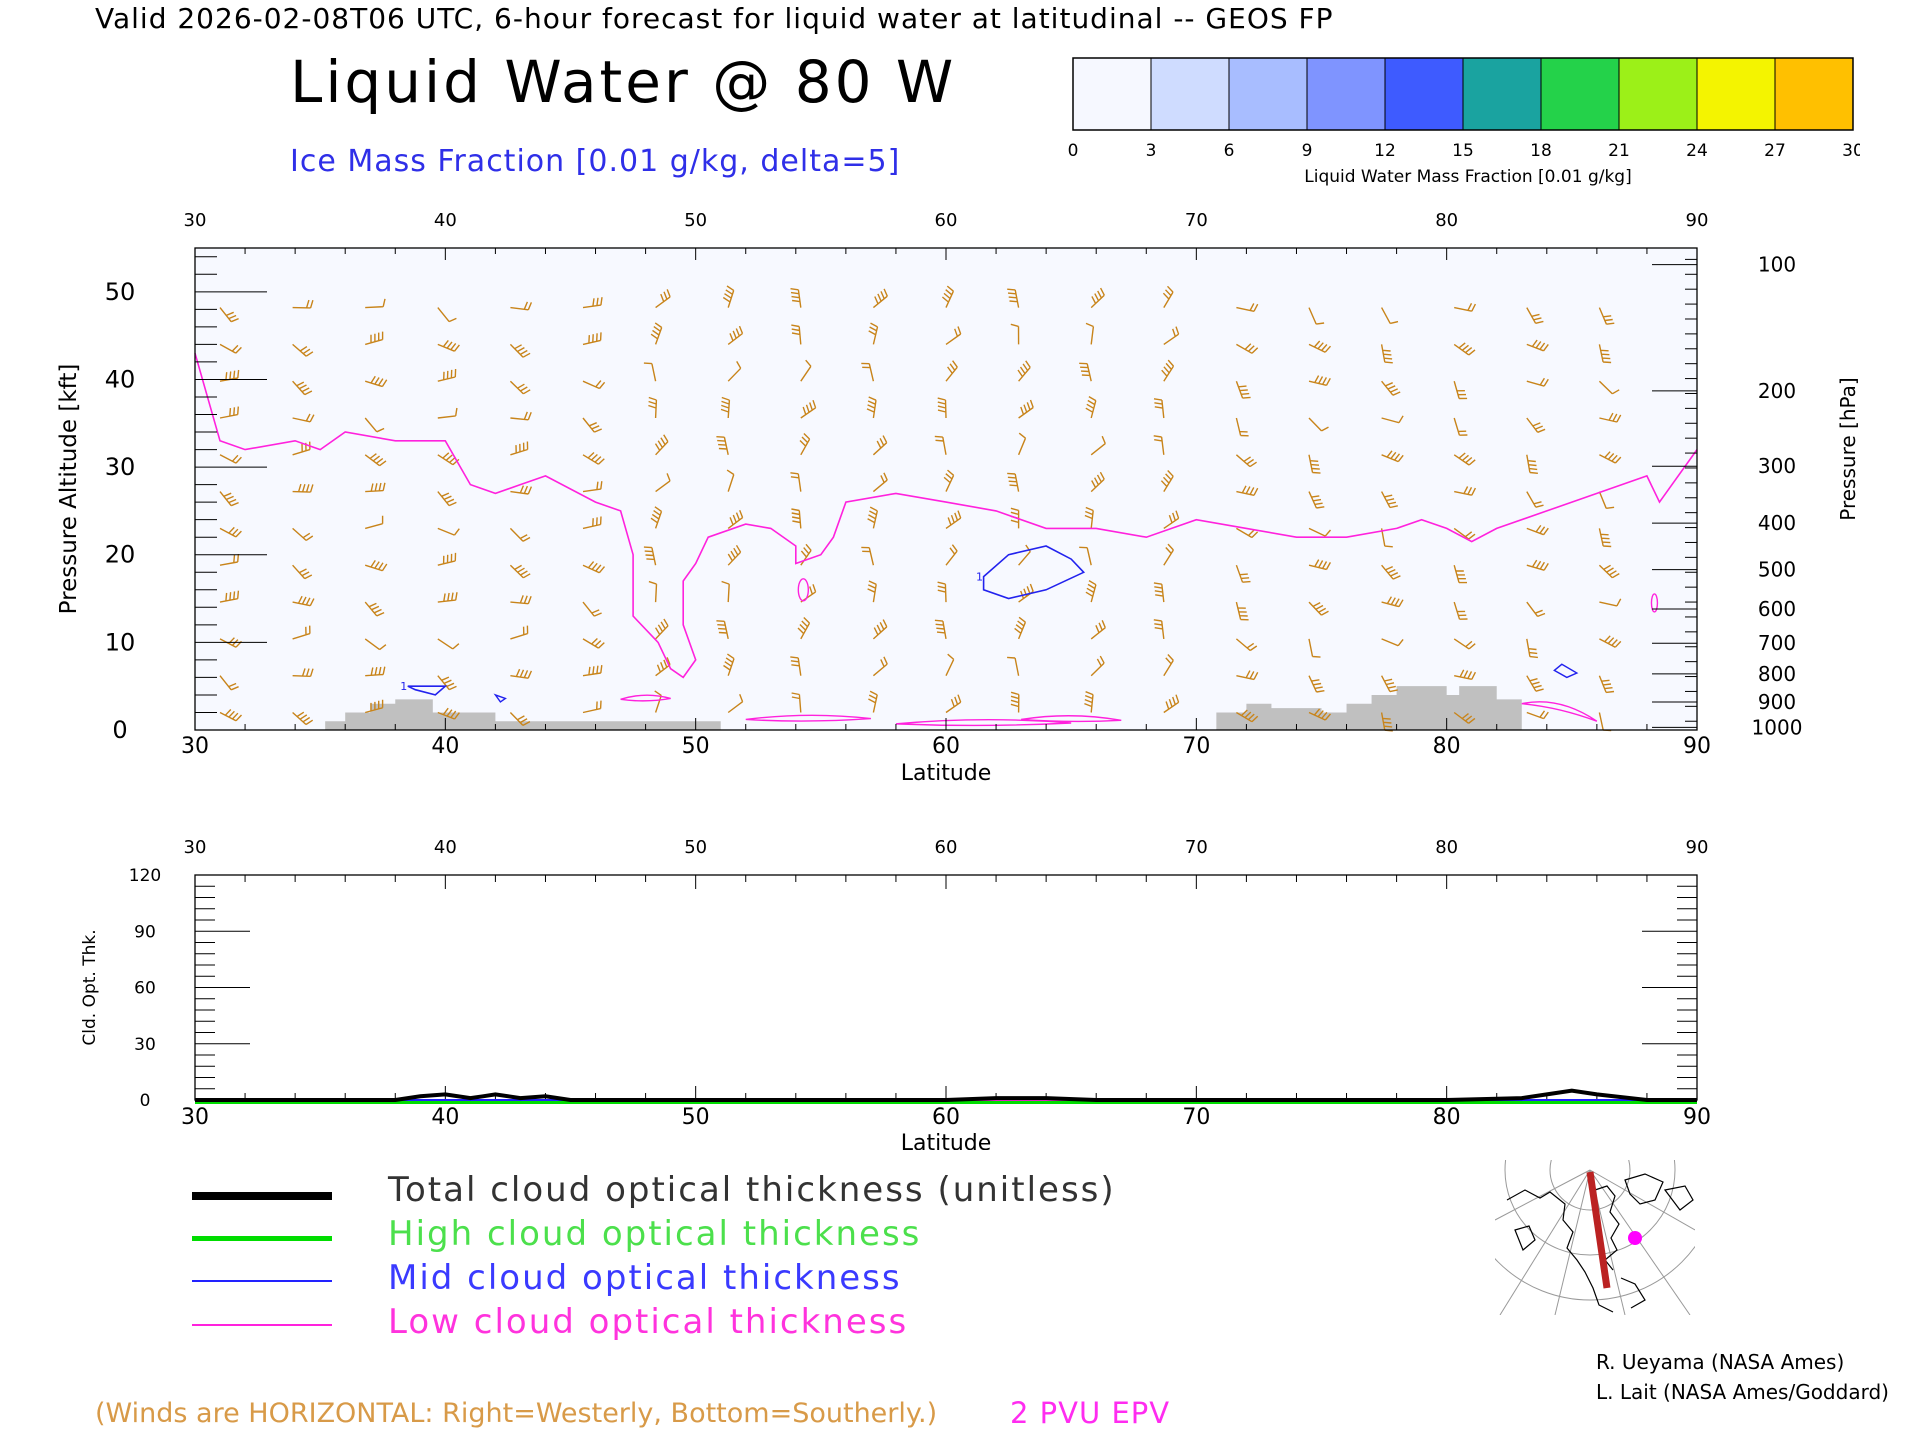  What do you see at coordinates (595, 161) in the screenshot?
I see `ice-mass-fraction-label: Ice Mass Fraction [0.01 g/kg, delta=5]` at bounding box center [595, 161].